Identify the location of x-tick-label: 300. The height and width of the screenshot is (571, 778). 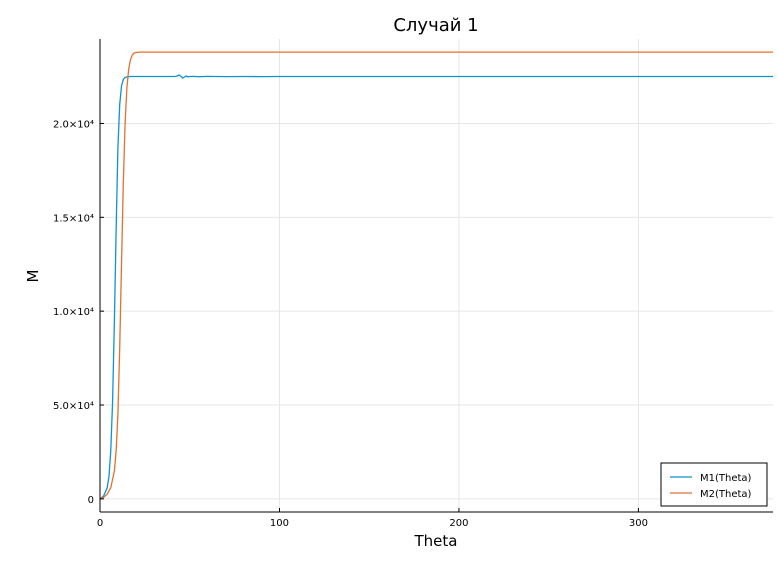
(638, 523).